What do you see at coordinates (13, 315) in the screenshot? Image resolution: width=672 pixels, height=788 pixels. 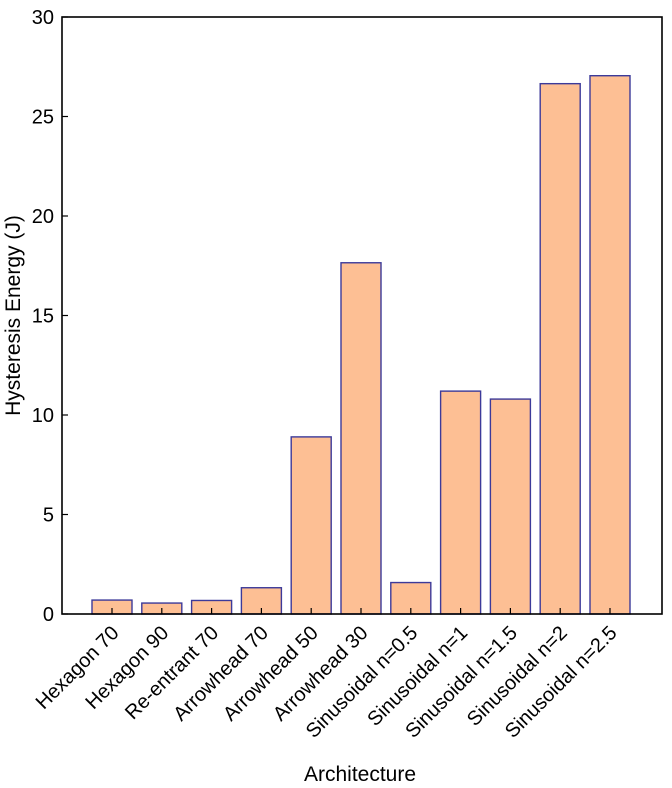 I see `y-axis-label: Hysteresis Energy (J)` at bounding box center [13, 315].